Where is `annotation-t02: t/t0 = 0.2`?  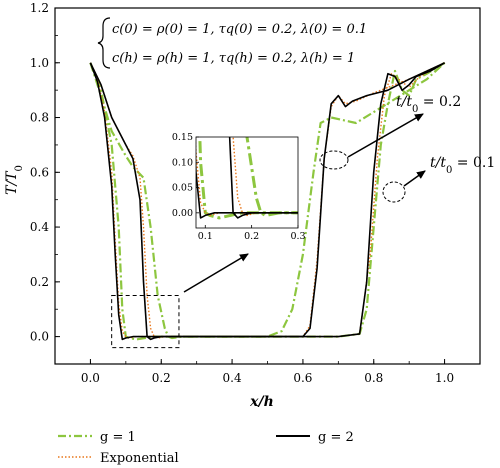
annotation-t02: t/t0 = 0.2 is located at coordinates (428, 104).